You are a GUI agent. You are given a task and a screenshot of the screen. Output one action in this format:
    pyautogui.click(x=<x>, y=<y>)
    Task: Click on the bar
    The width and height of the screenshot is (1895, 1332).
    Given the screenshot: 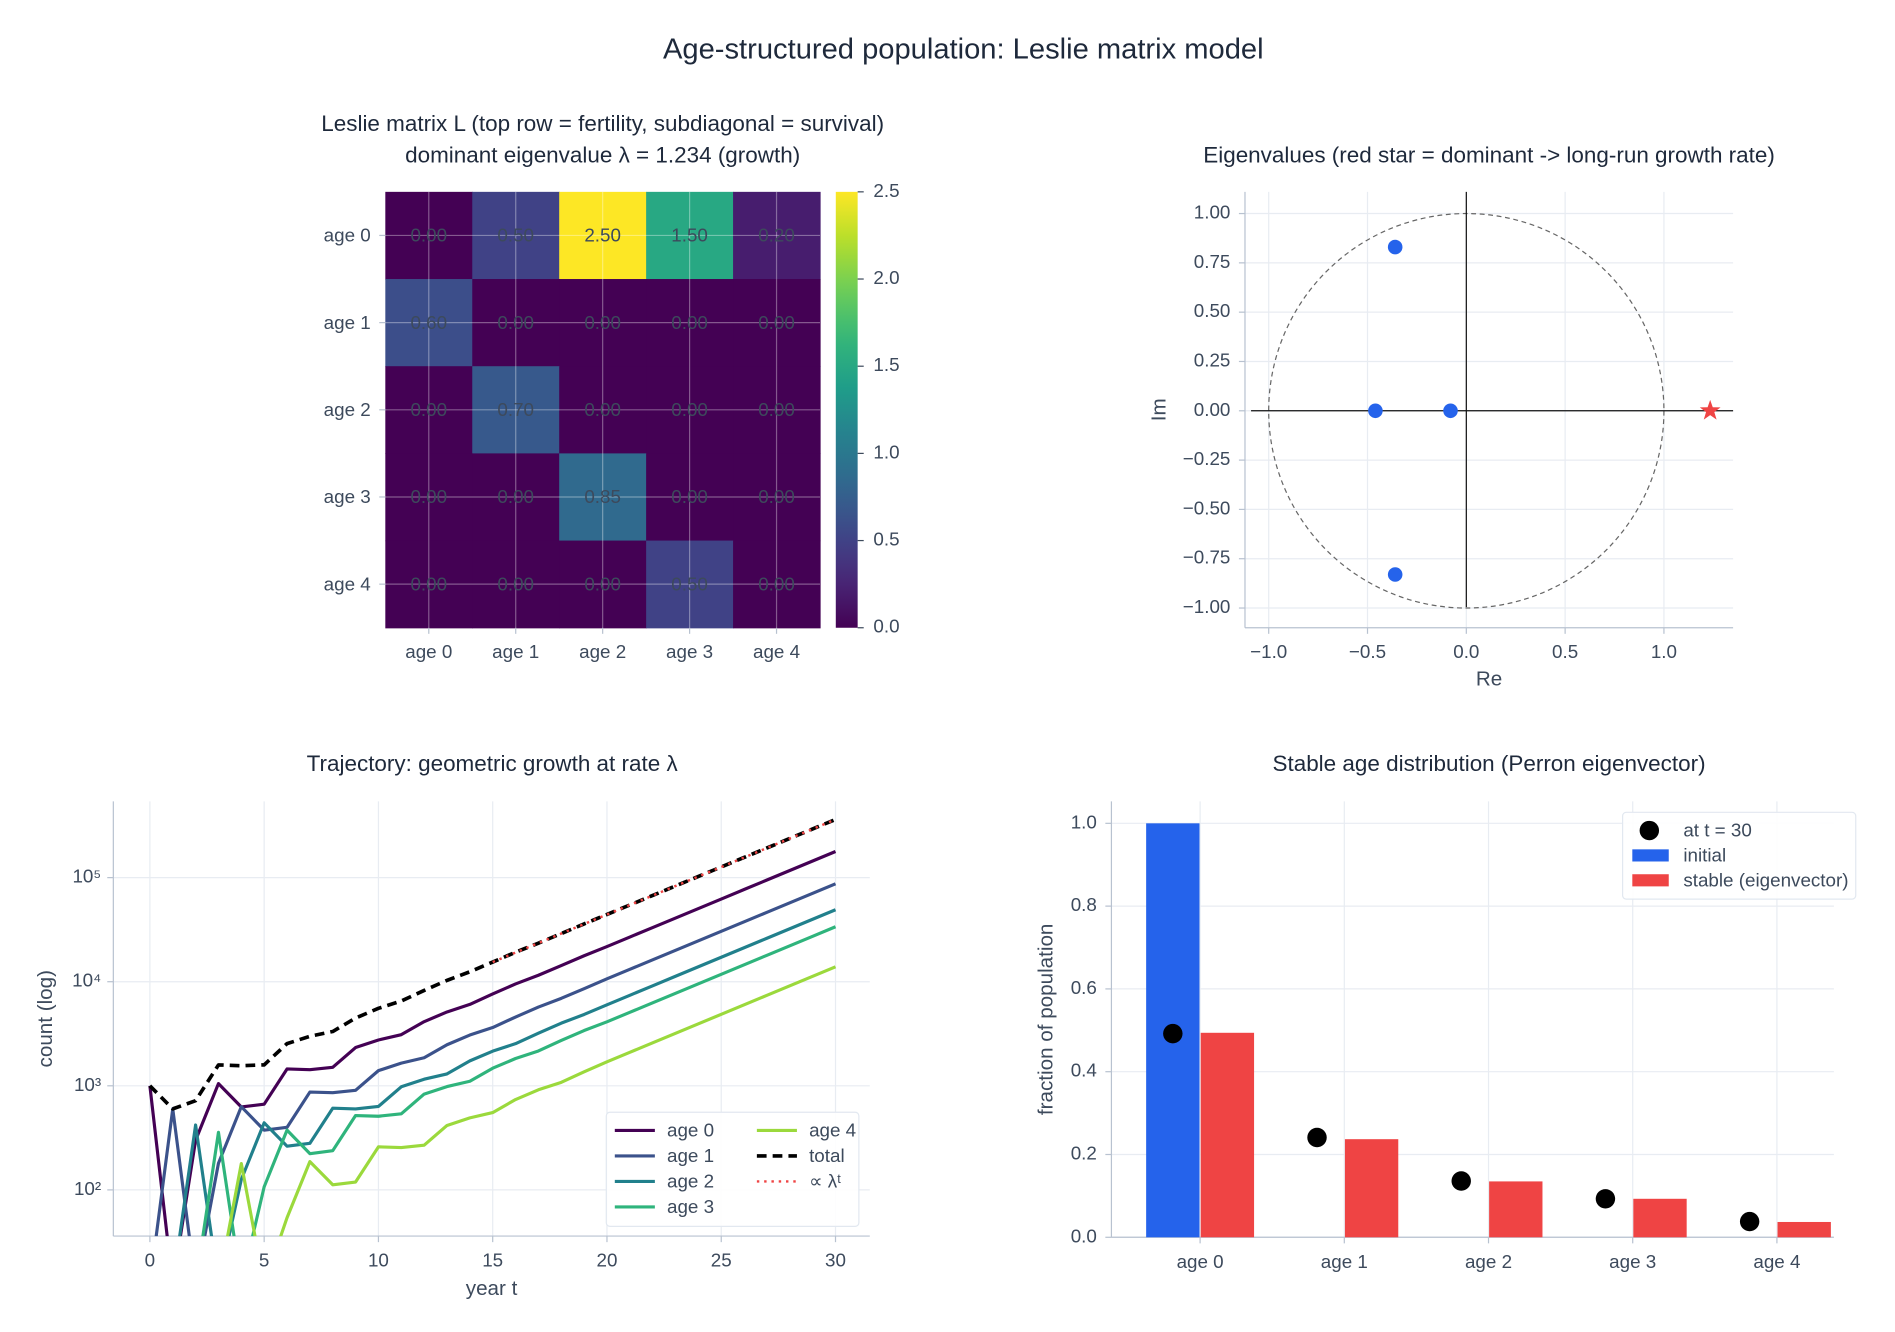 What is the action you would take?
    pyautogui.click(x=1516, y=1209)
    